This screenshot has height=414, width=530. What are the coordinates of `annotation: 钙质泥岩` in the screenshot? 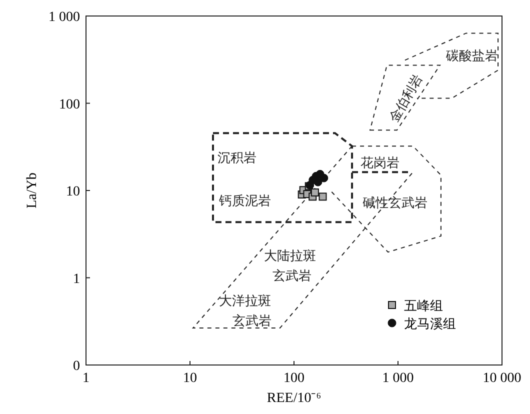 It's located at (244, 200).